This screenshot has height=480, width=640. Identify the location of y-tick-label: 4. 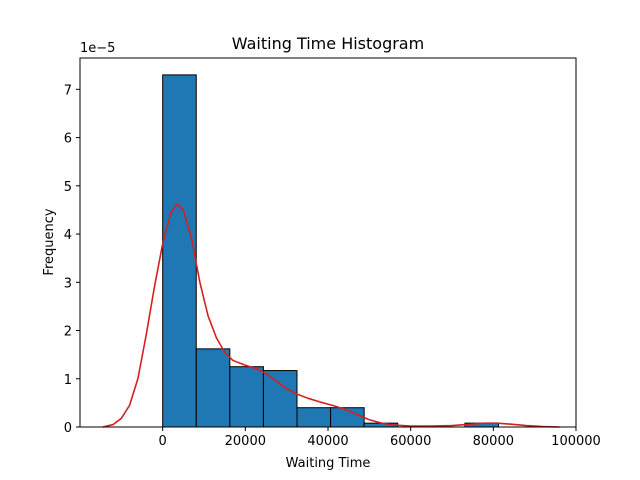
(68, 235).